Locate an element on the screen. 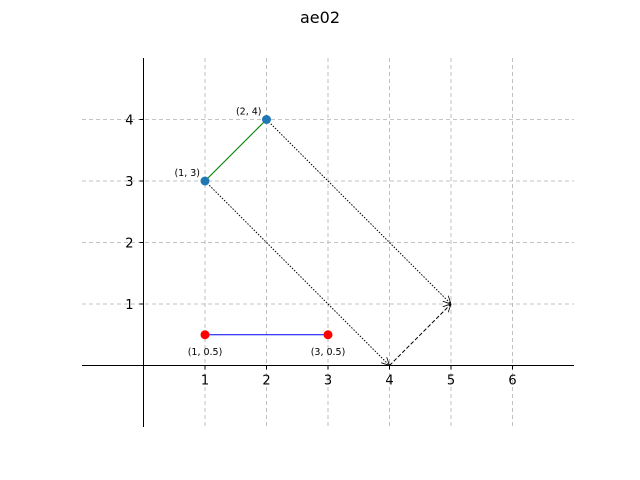  x-tick-label: 3 is located at coordinates (328, 381).